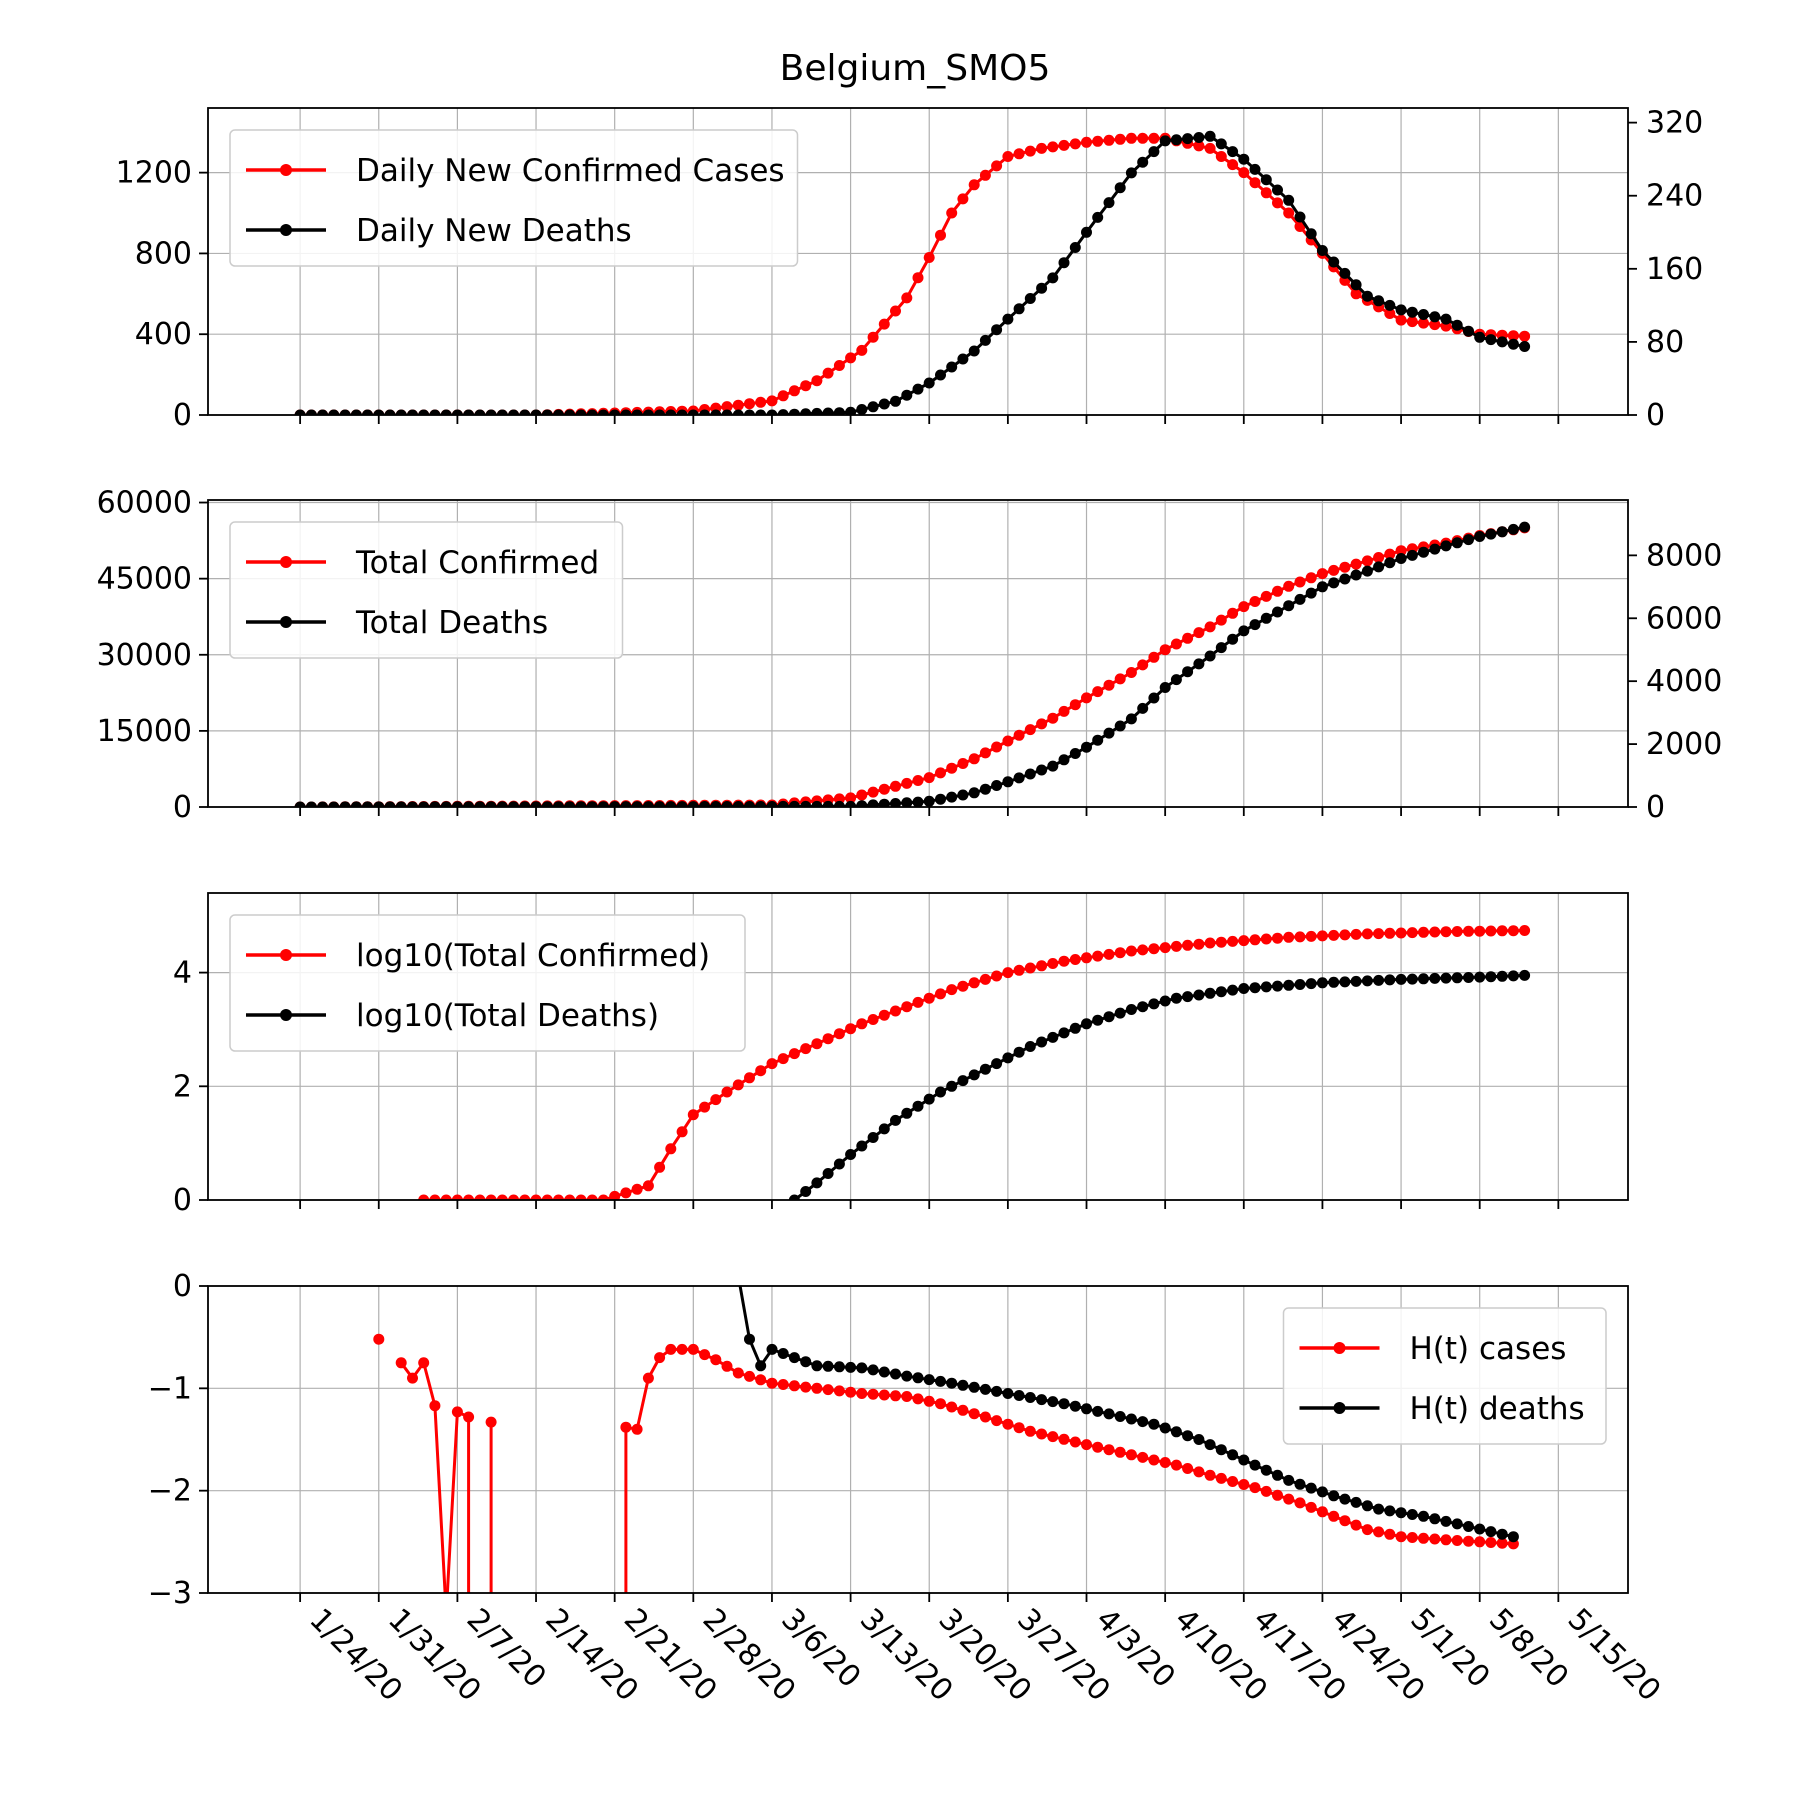 The image size is (1800, 1800). I want to click on y-tick-label: 400, so click(163, 334).